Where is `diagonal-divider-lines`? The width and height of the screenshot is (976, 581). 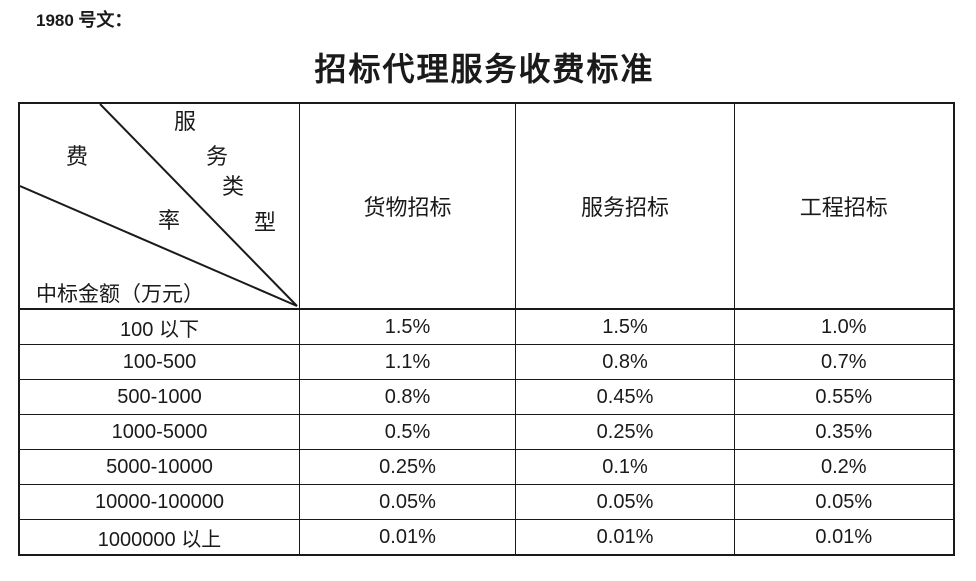
diagonal-divider-lines is located at coordinates (159, 205).